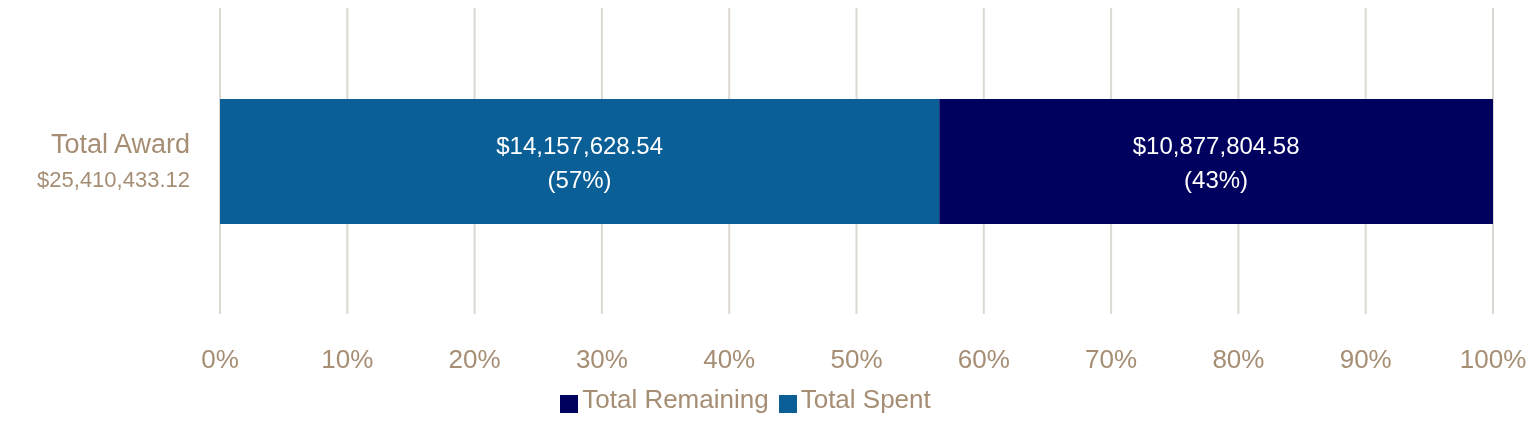 The width and height of the screenshot is (1537, 433). What do you see at coordinates (1216, 162) in the screenshot?
I see `data-label: $10,877,804.58 (43%)` at bounding box center [1216, 162].